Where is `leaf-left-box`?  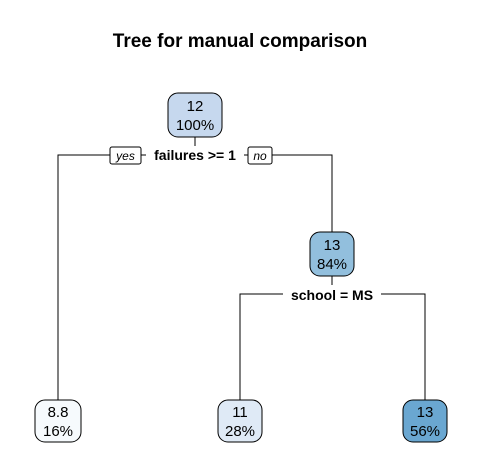
leaf-left-box is located at coordinates (58, 421).